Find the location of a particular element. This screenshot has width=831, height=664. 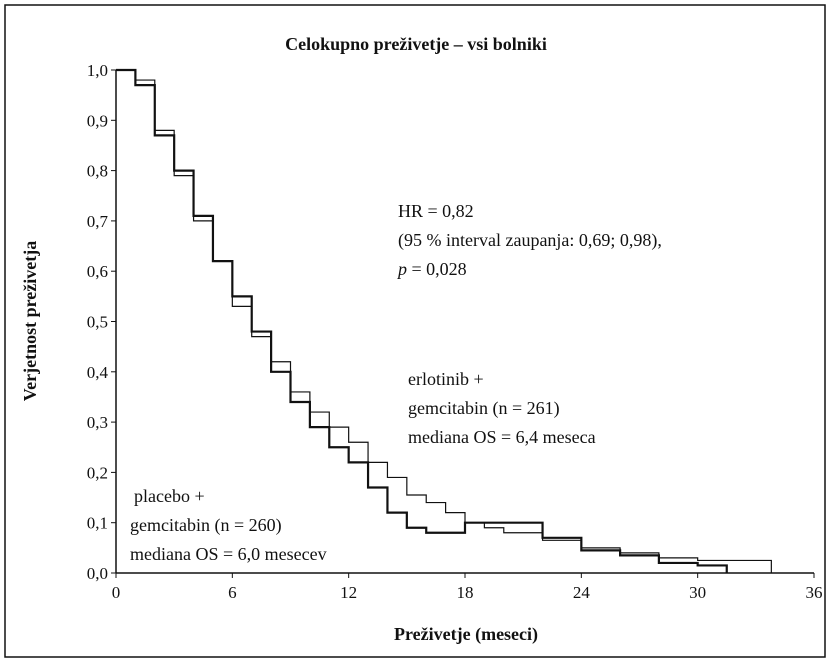

x-tick-label: 0 is located at coordinates (116, 592).